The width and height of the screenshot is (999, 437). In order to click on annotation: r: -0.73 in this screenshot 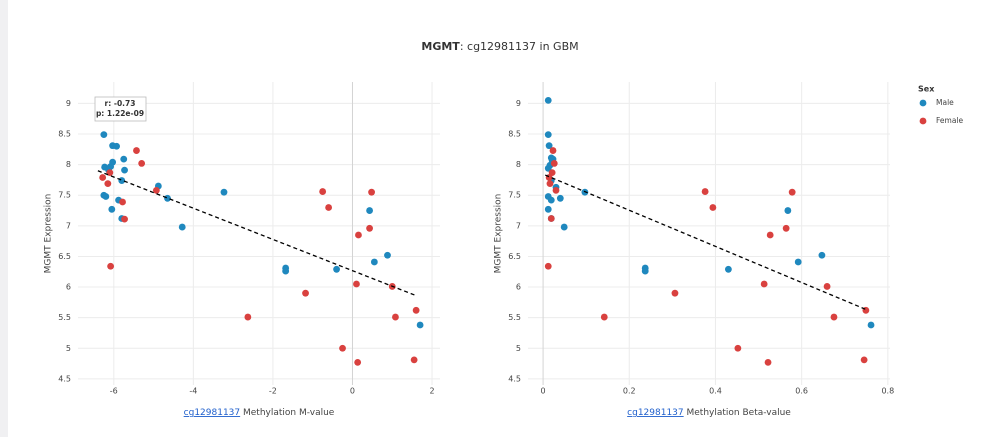, I will do `click(120, 103)`.